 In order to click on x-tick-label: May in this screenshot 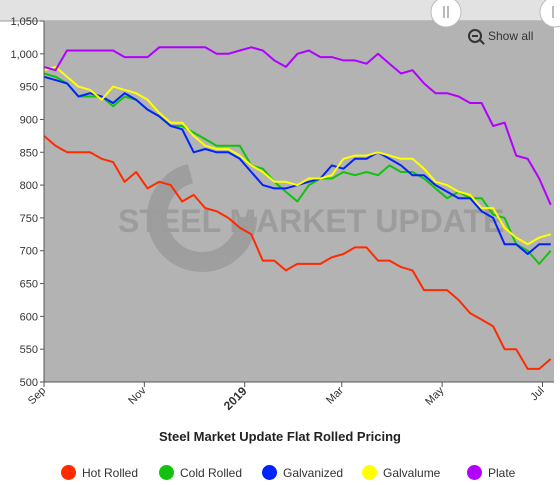, I will do `click(435, 396)`.